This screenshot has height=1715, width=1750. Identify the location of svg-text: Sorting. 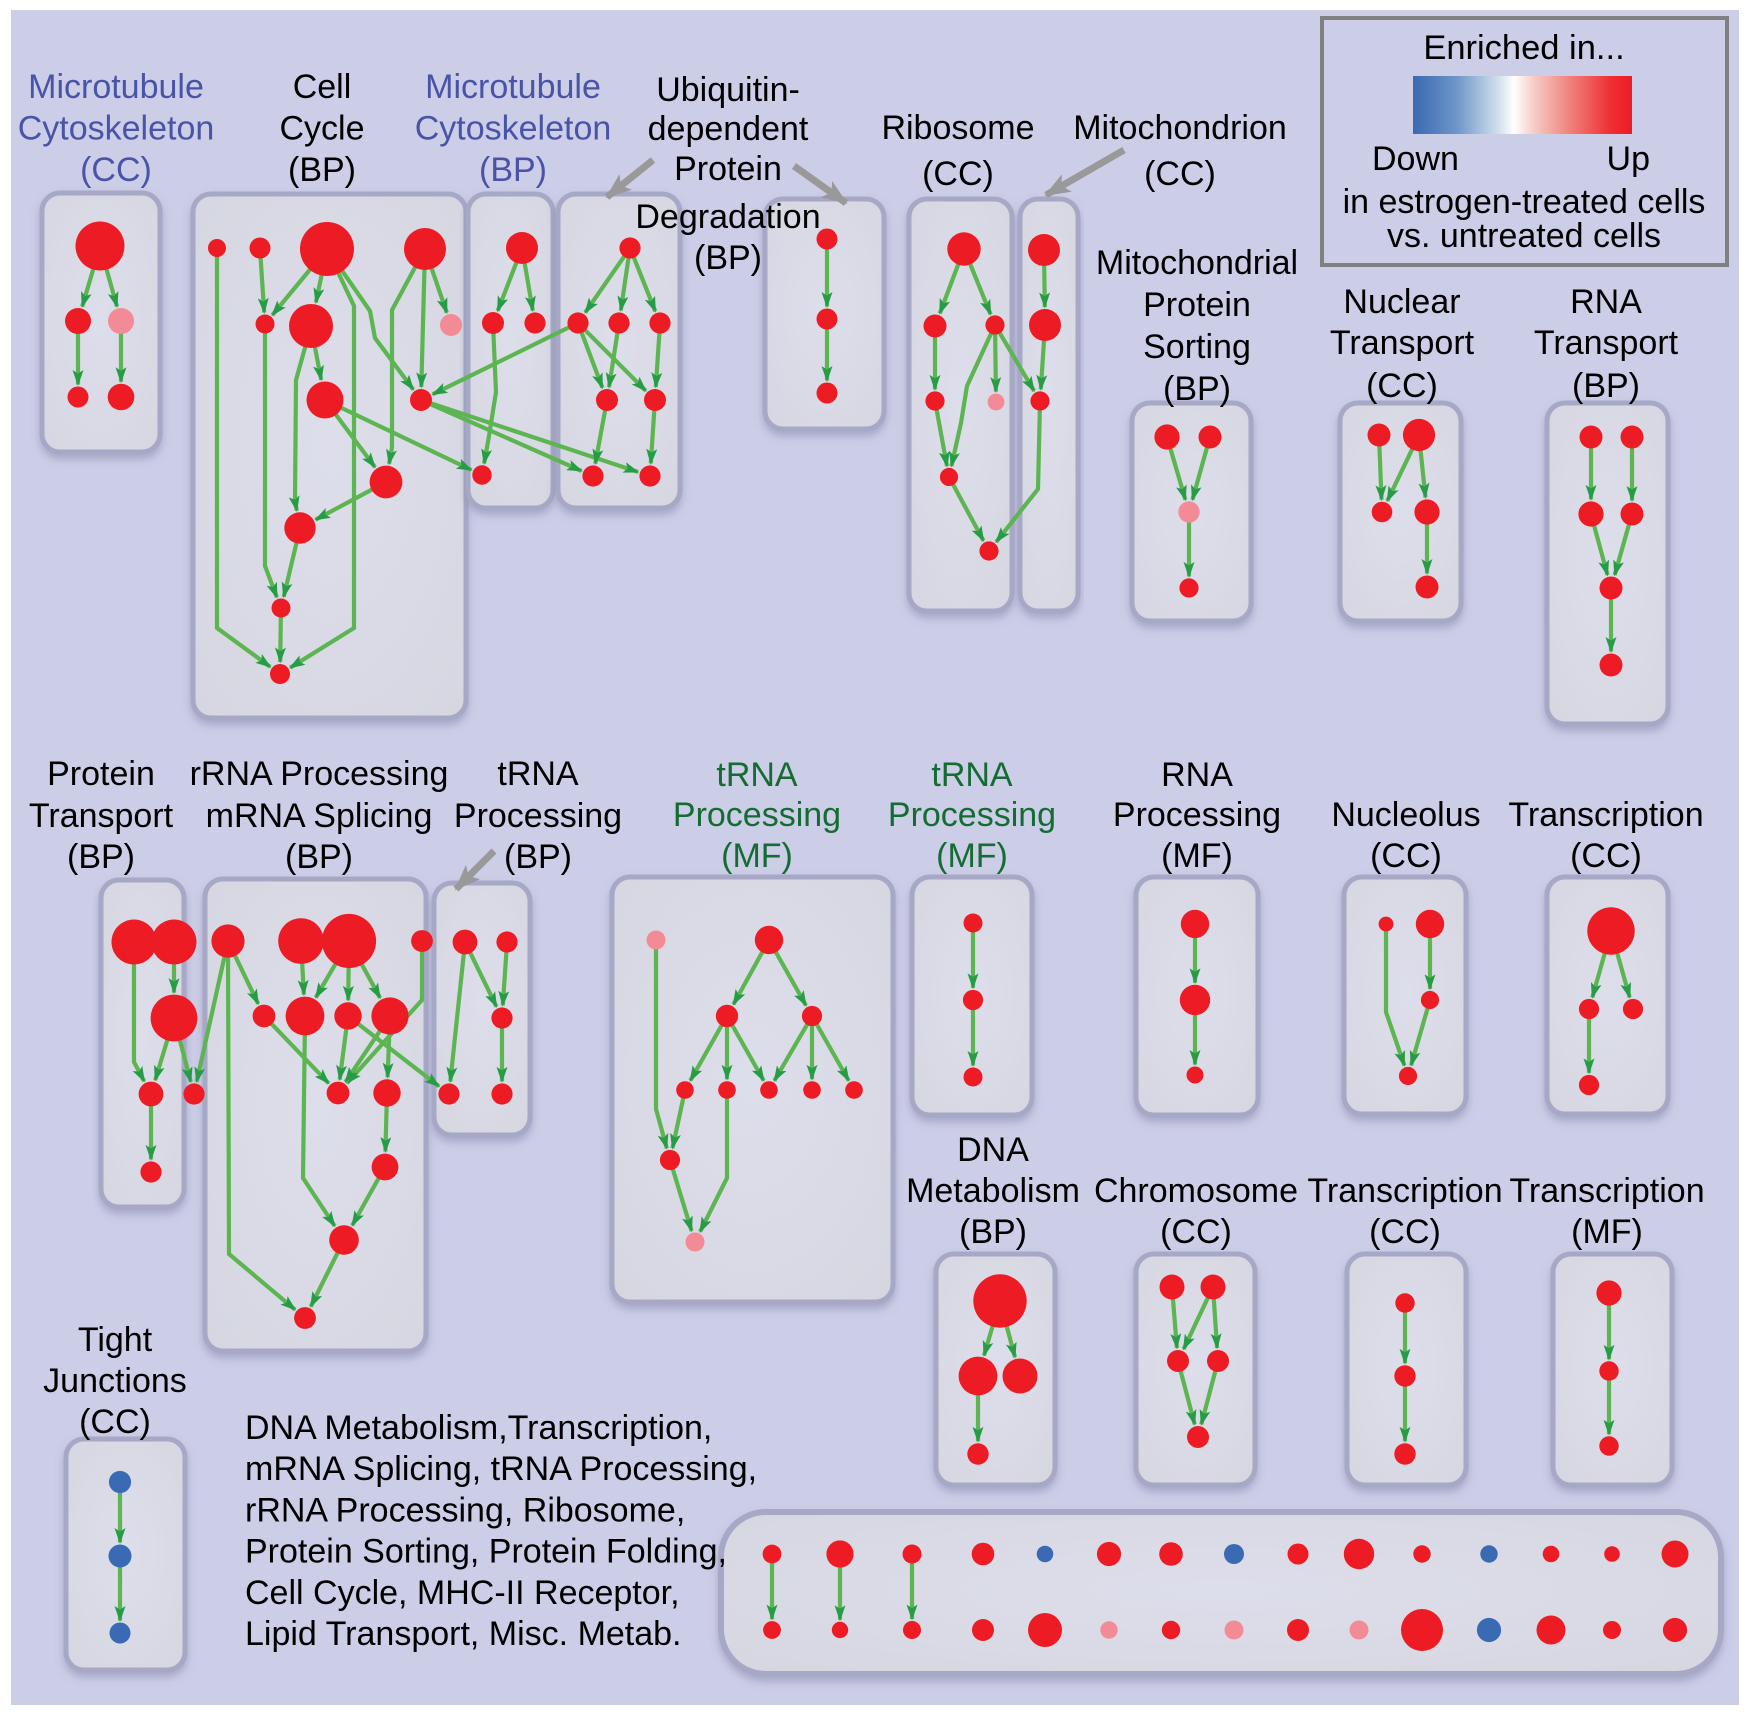
(1197, 347).